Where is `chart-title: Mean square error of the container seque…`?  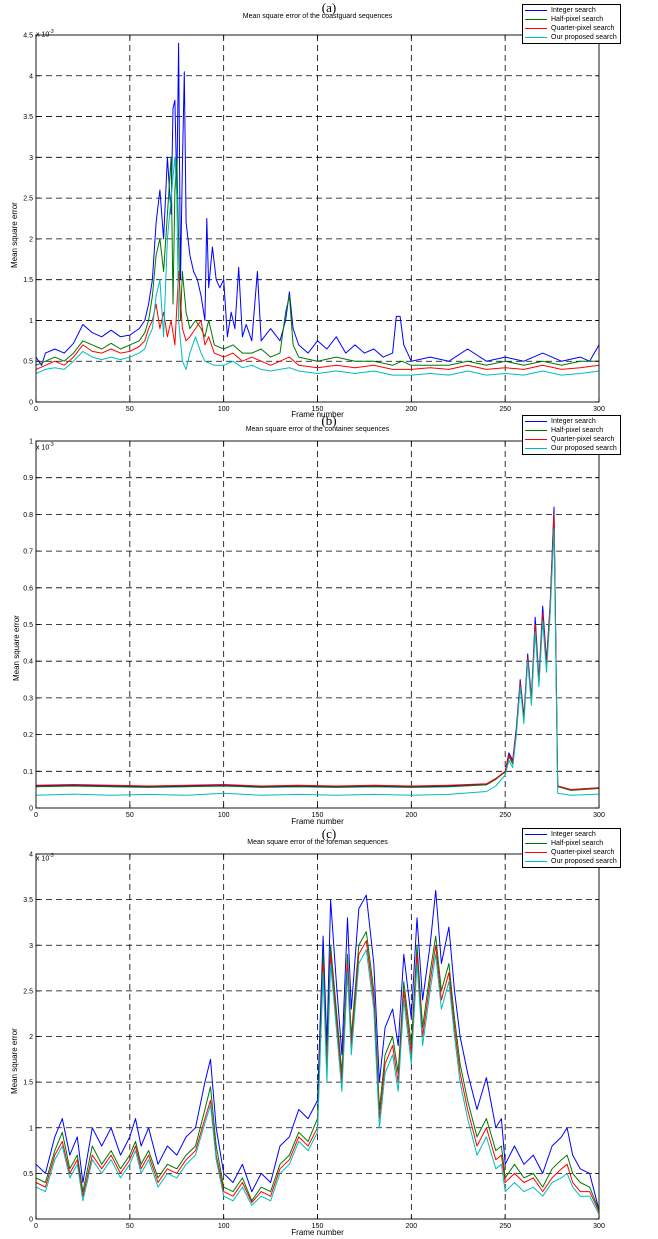 chart-title: Mean square error of the container seque… is located at coordinates (317, 429).